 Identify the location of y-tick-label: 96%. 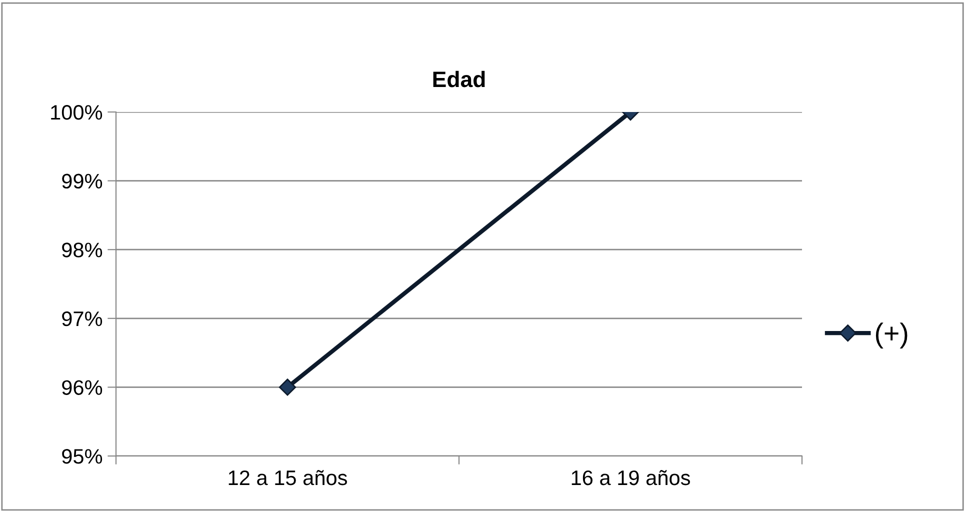
(82, 387).